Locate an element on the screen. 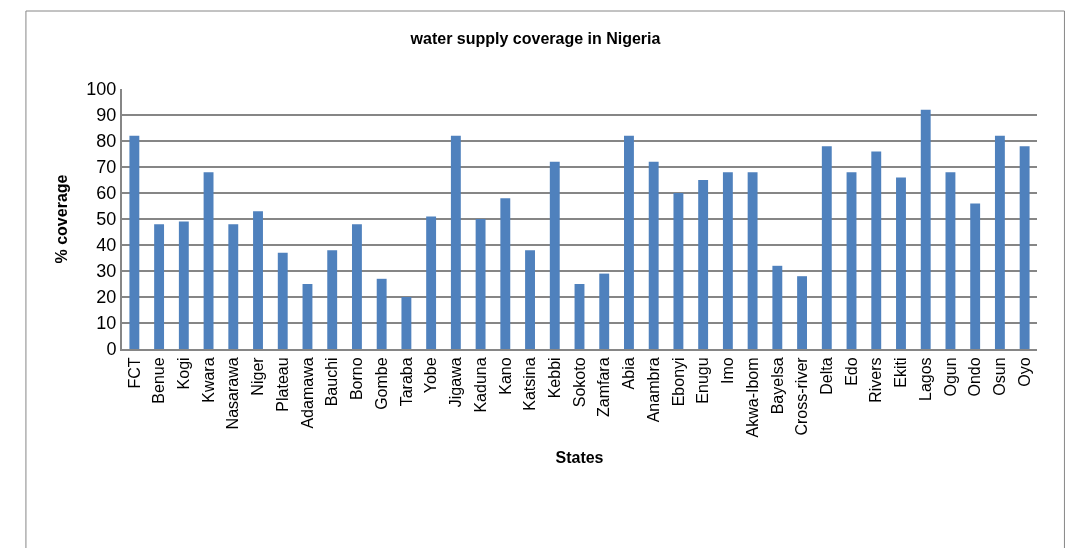 This screenshot has height=548, width=1071. x-tick-label: Anambra is located at coordinates (653, 390).